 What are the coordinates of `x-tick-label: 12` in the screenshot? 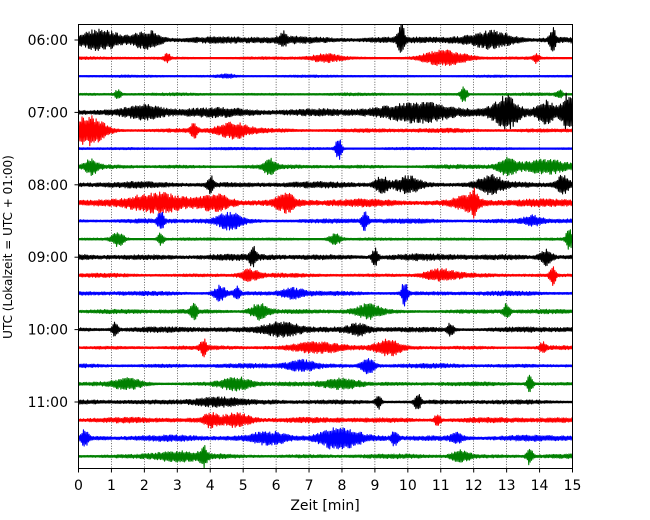 It's located at (474, 486).